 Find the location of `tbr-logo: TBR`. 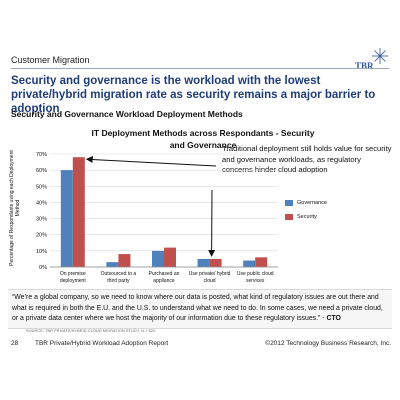

tbr-logo: TBR is located at coordinates (371, 59).